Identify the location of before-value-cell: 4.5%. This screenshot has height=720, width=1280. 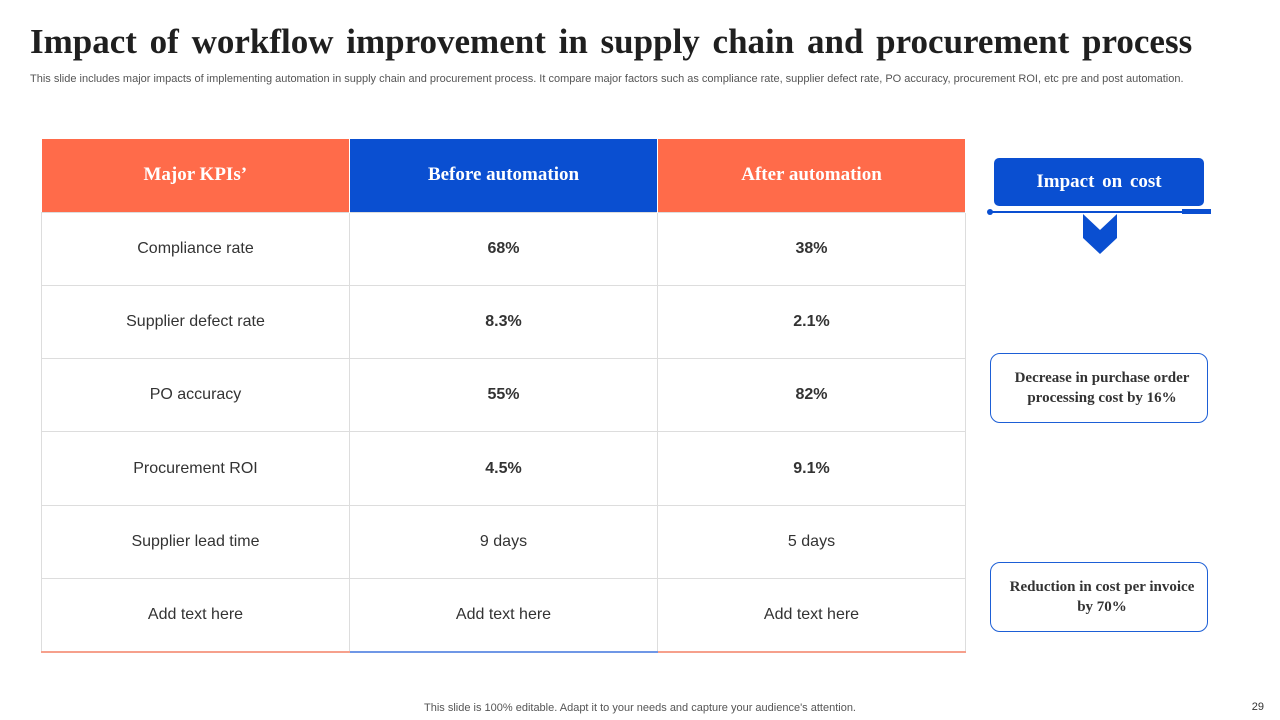
(503, 468).